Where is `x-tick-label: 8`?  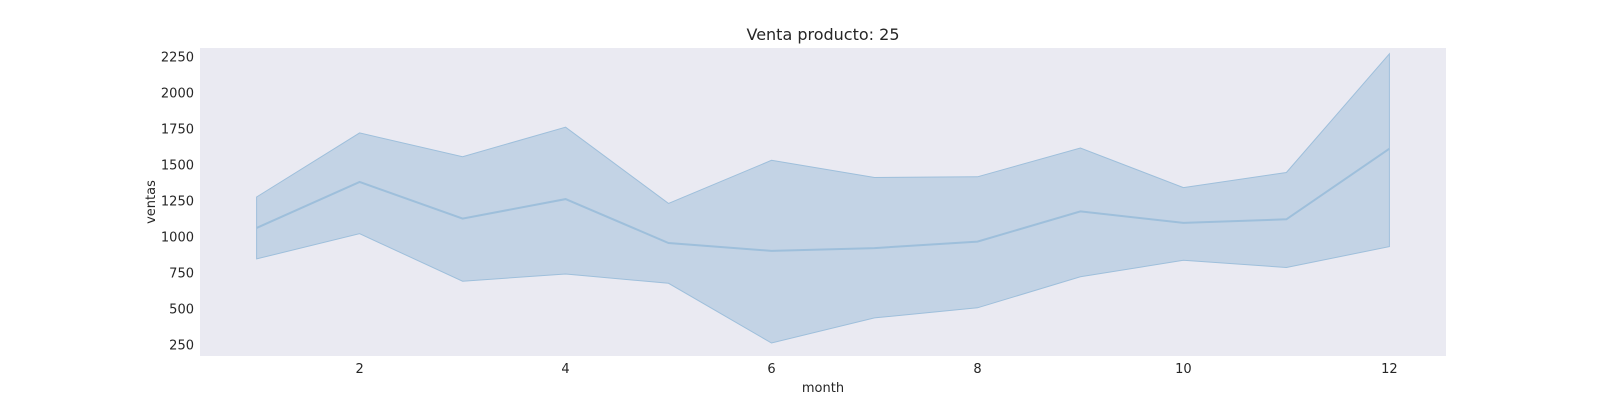
x-tick-label: 8 is located at coordinates (977, 369).